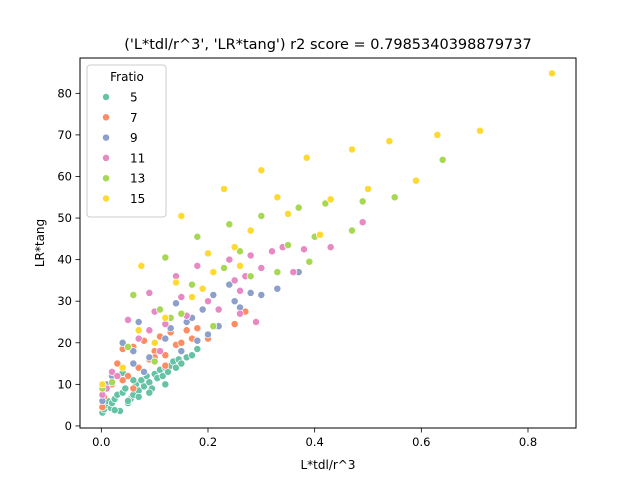 Image resolution: width=640 pixels, height=480 pixels. I want to click on y-tick-label: 70, so click(64, 135).